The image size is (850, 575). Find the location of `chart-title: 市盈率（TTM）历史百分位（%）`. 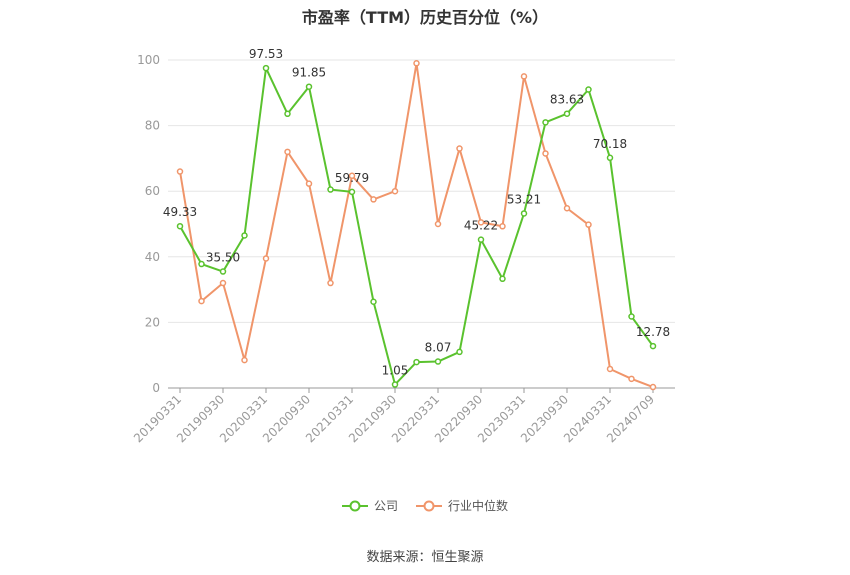

chart-title: 市盈率（TTM）历史百分位（%） is located at coordinates (425, 17).